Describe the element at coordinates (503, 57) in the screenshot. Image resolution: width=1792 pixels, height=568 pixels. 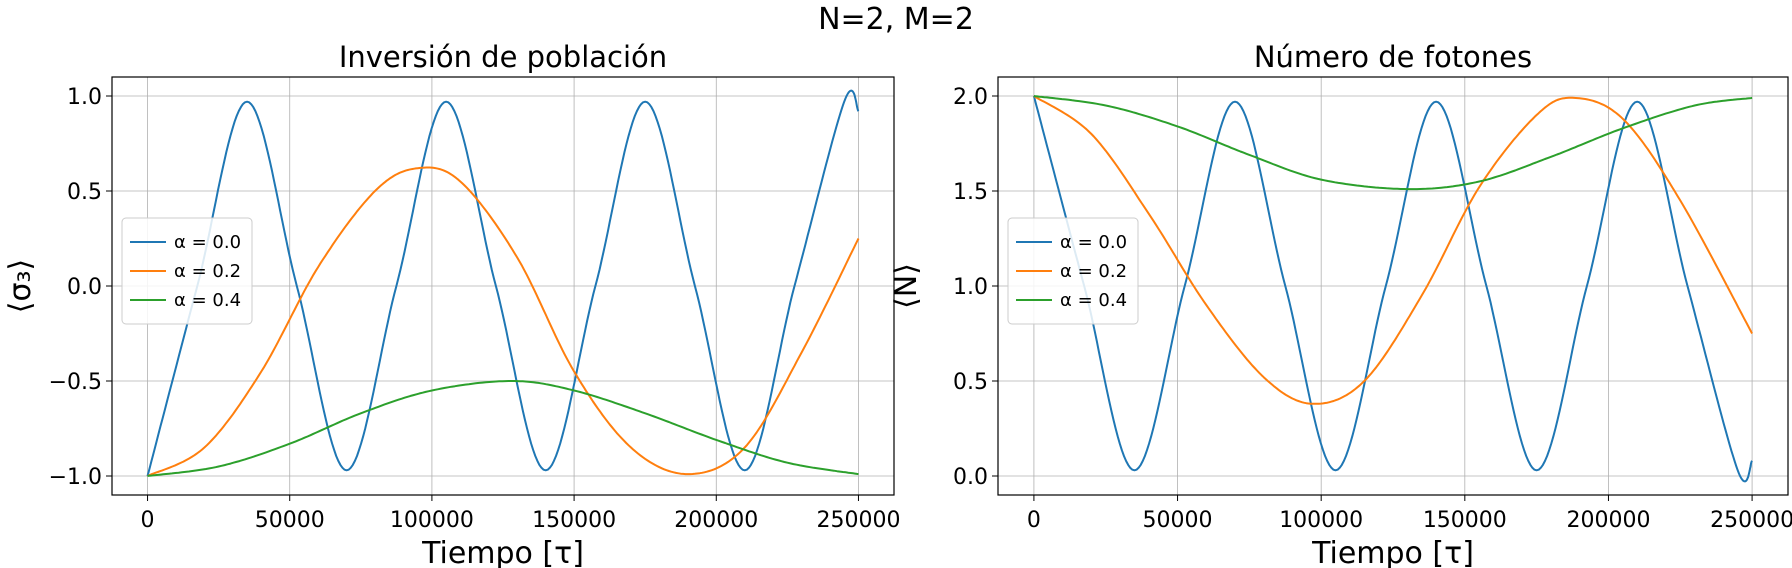
I see `chart-title: Inversión de población` at that location.